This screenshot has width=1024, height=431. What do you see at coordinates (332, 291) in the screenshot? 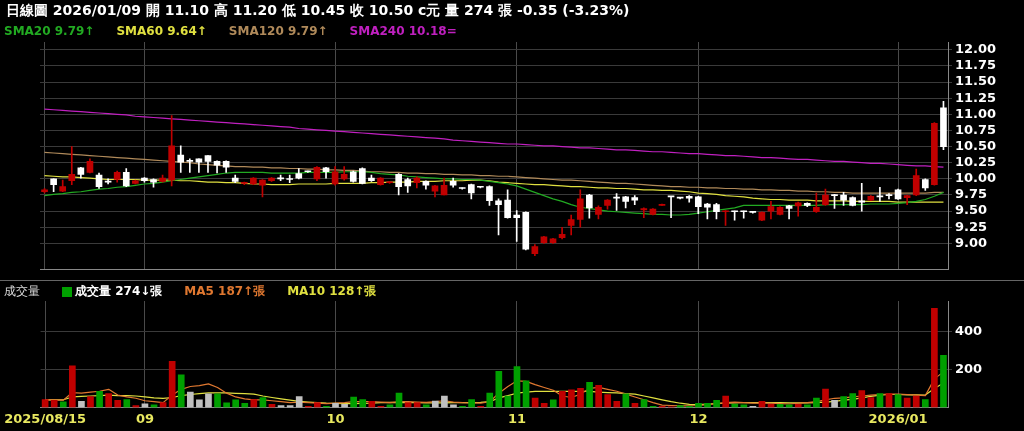
I see `text: MA10 128↑張` at bounding box center [332, 291].